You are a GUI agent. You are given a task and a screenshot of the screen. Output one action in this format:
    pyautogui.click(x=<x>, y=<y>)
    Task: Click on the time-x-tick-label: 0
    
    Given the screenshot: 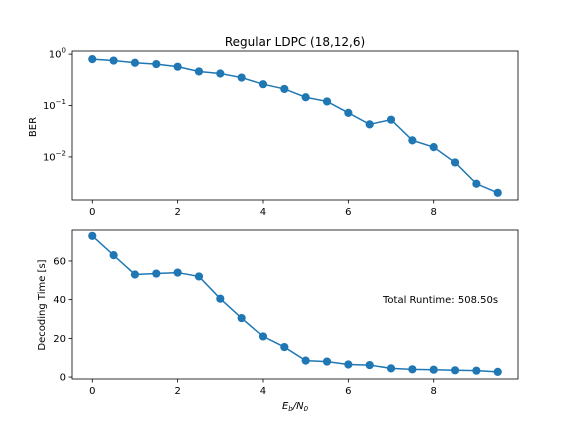 What is the action you would take?
    pyautogui.click(x=92, y=391)
    